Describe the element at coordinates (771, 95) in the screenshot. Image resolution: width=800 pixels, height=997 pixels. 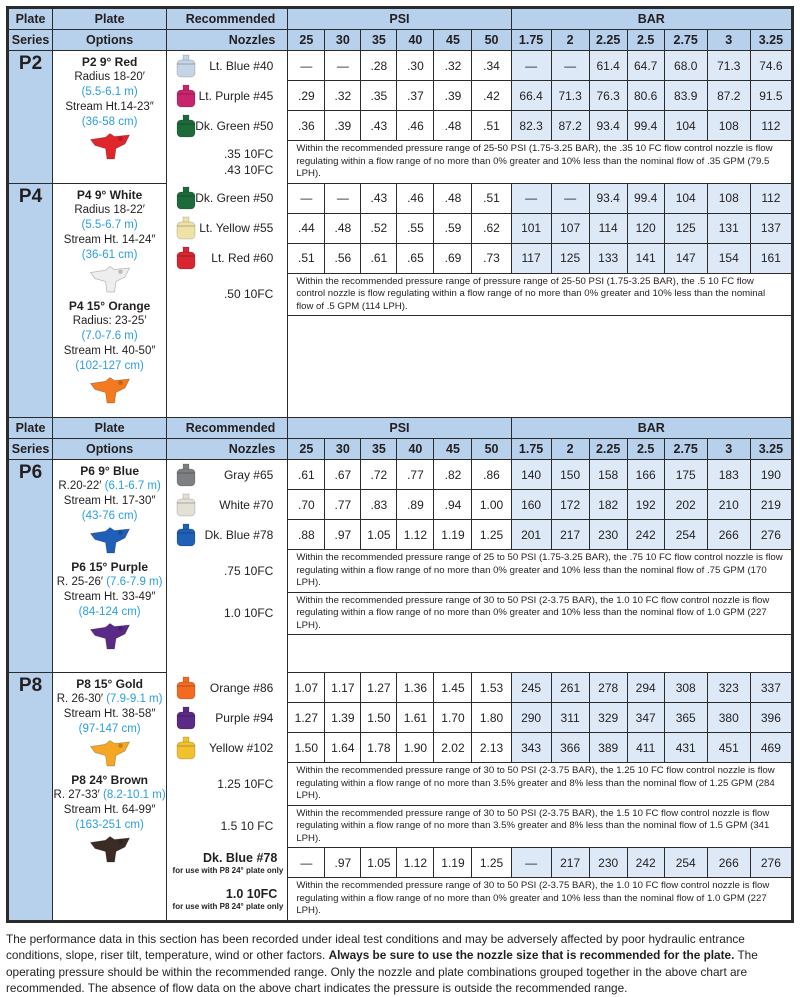
I see `bar-value: 91.5` at that location.